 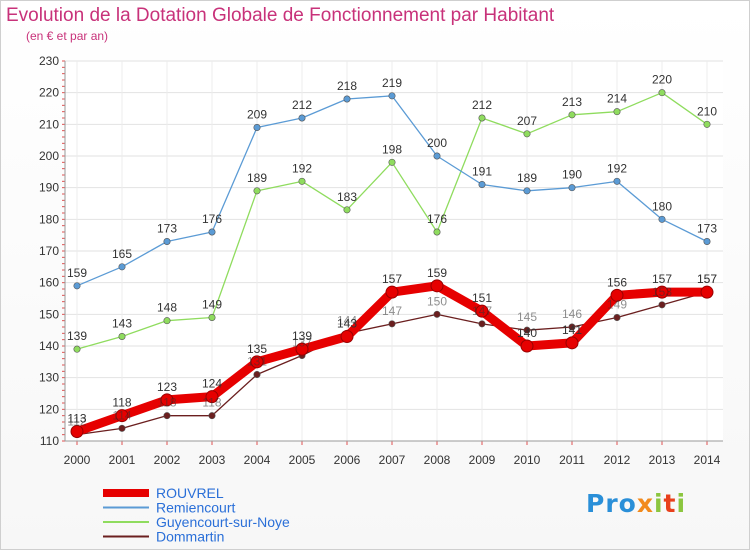 What do you see at coordinates (662, 206) in the screenshot?
I see `data-label: 180` at bounding box center [662, 206].